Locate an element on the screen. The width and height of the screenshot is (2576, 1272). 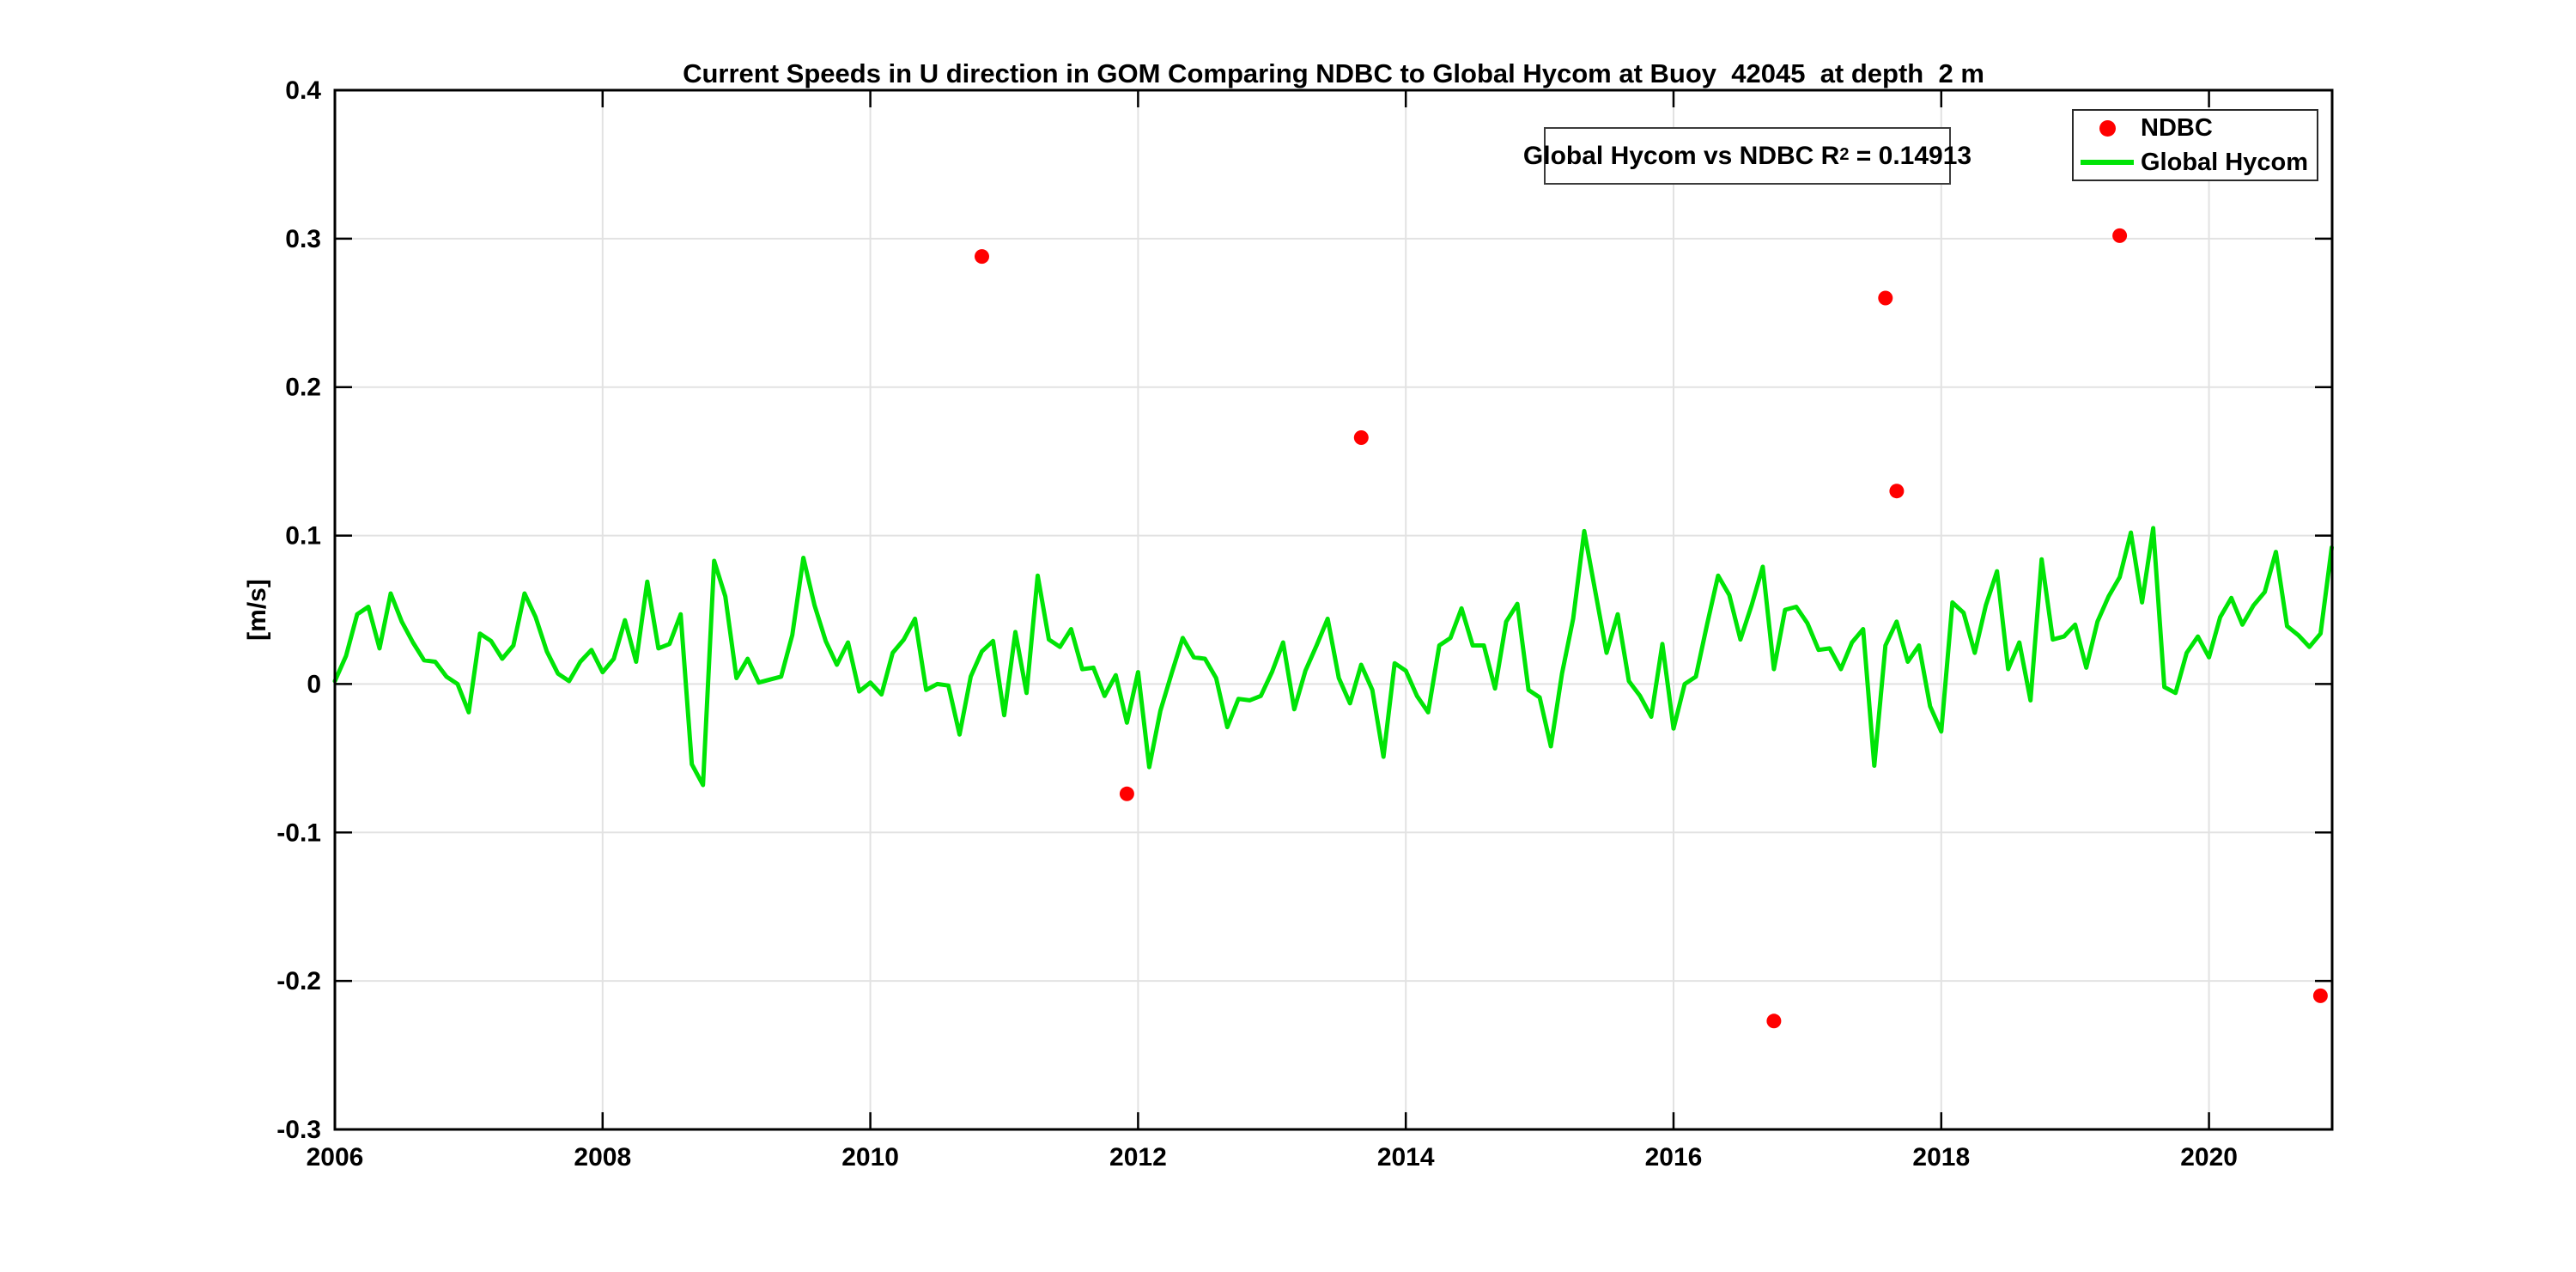
annotation-text-prefix: Global Hycom vs NDBC R is located at coordinates (1681, 155).